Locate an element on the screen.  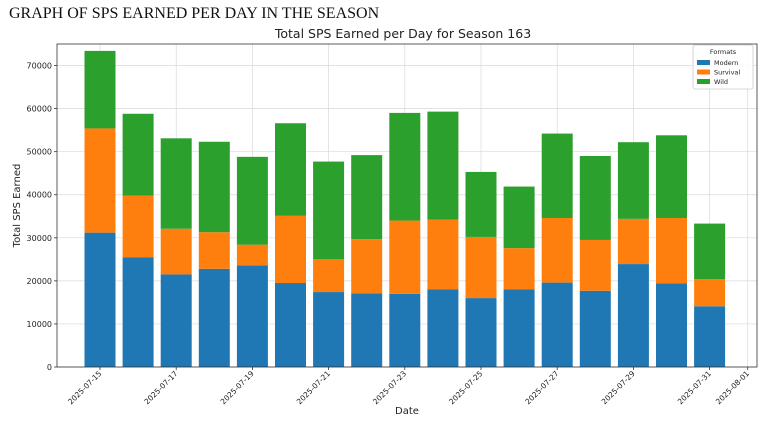
x-tick-label: 2025-07-15 is located at coordinates (84, 387).